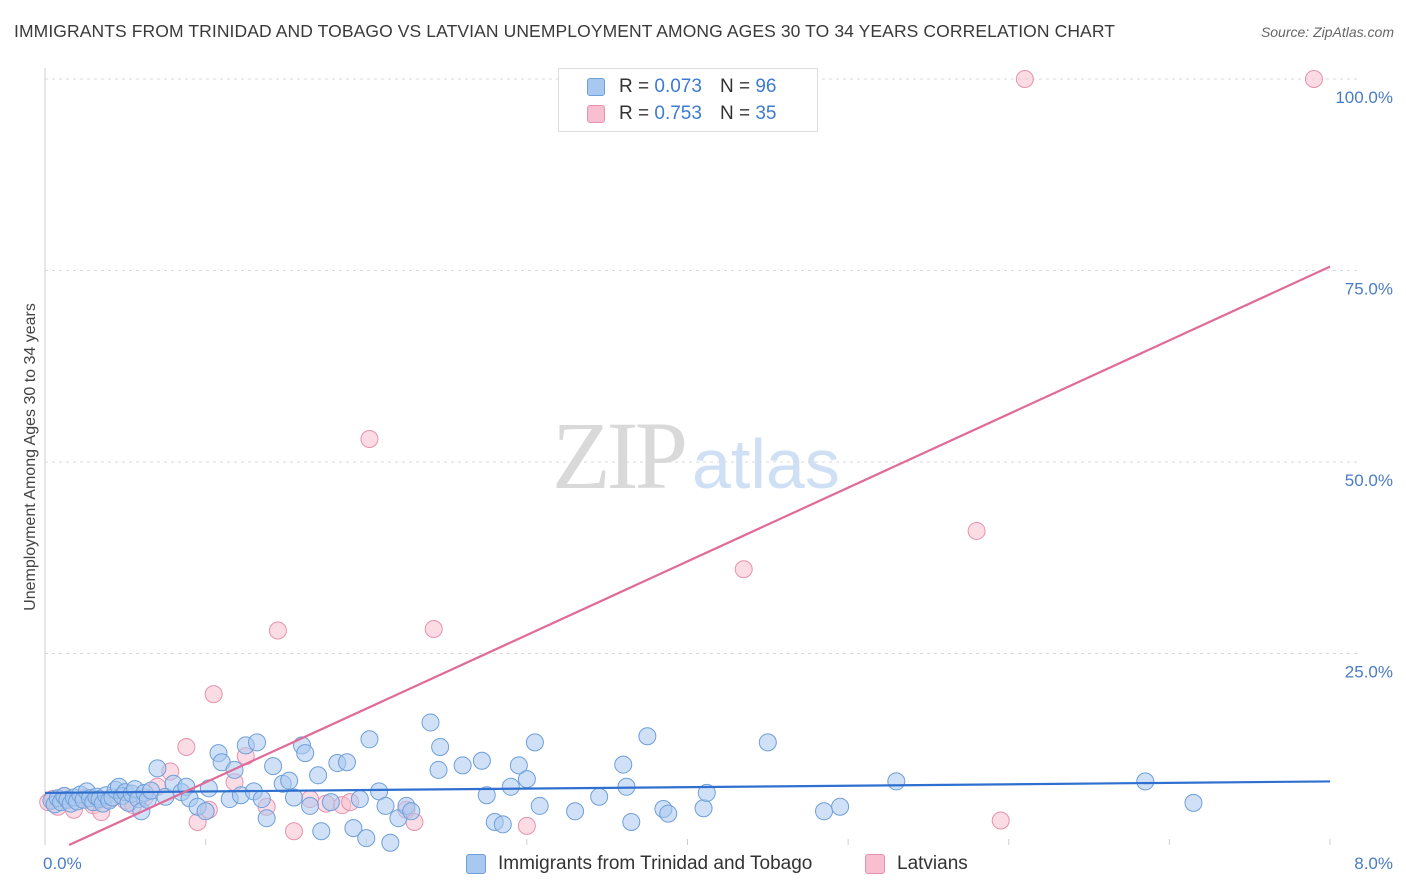 The image size is (1406, 892). I want to click on legend-n-label-2: N =, so click(735, 113).